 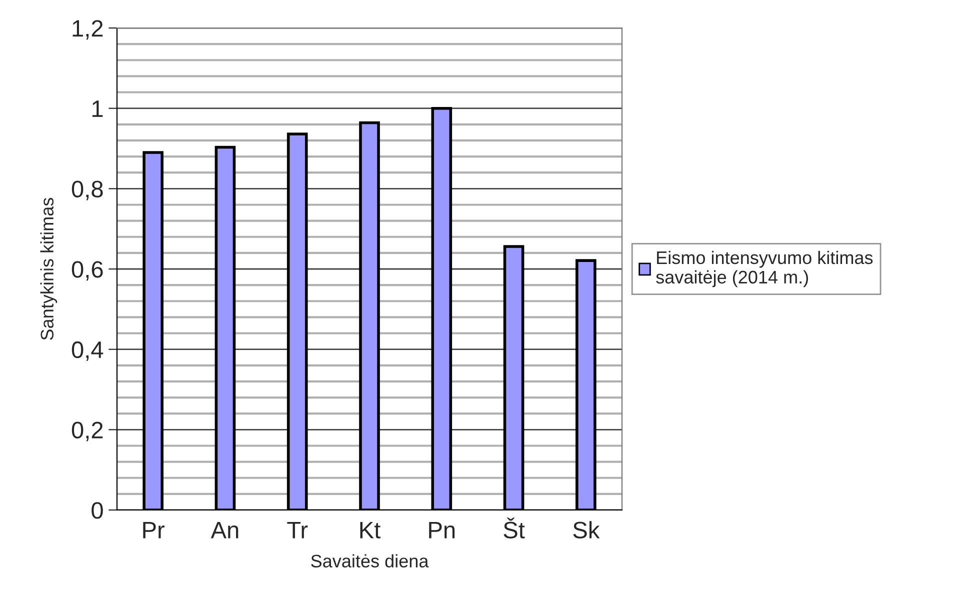 What do you see at coordinates (87, 190) in the screenshot?
I see `y-tick-label: 0,8` at bounding box center [87, 190].